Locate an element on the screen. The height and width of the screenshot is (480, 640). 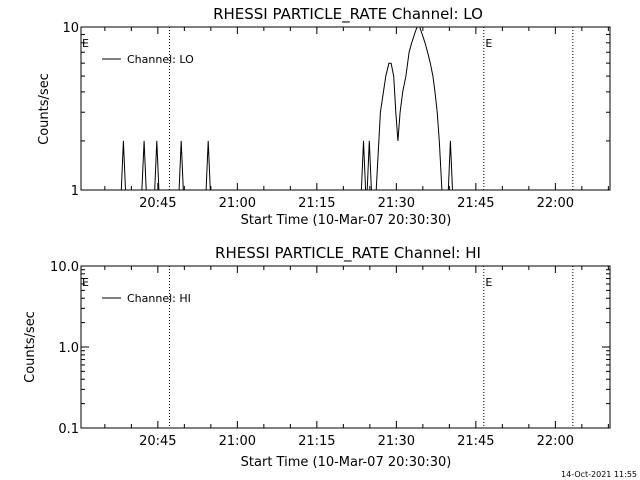
legend-label: Channel: LO is located at coordinates (160, 59).